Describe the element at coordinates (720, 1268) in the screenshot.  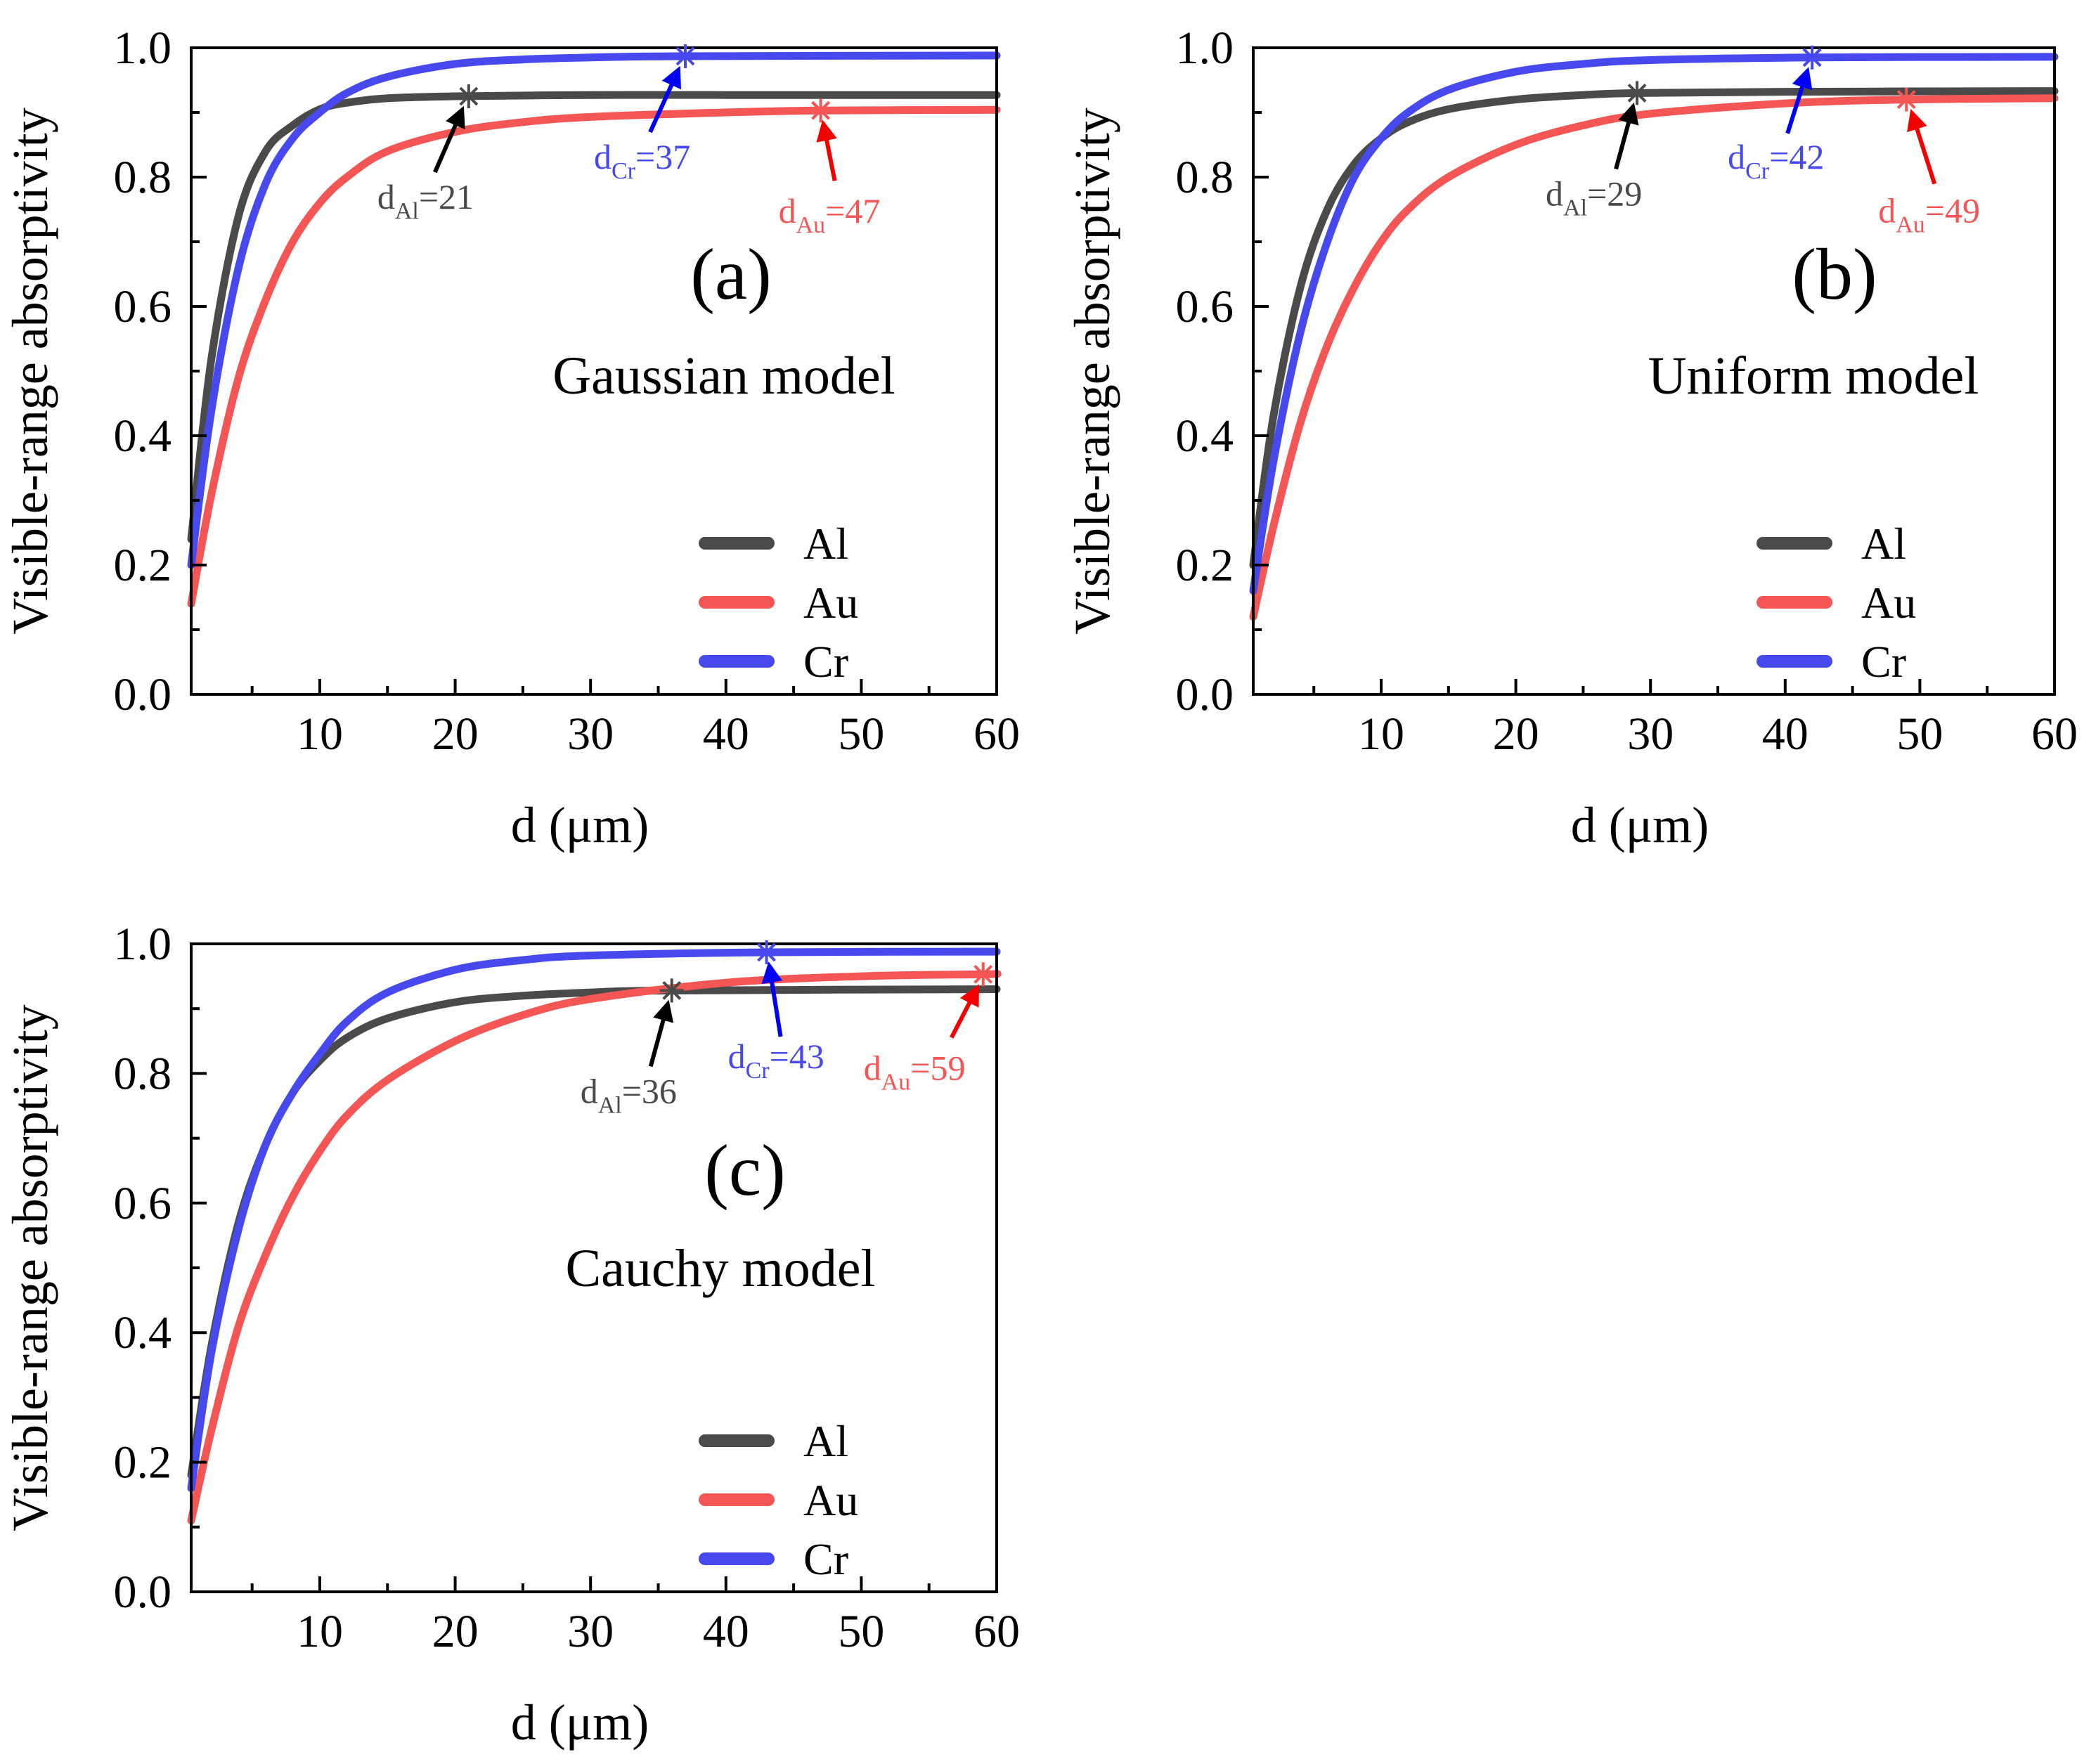
I see `model-label: Cauchy model` at that location.